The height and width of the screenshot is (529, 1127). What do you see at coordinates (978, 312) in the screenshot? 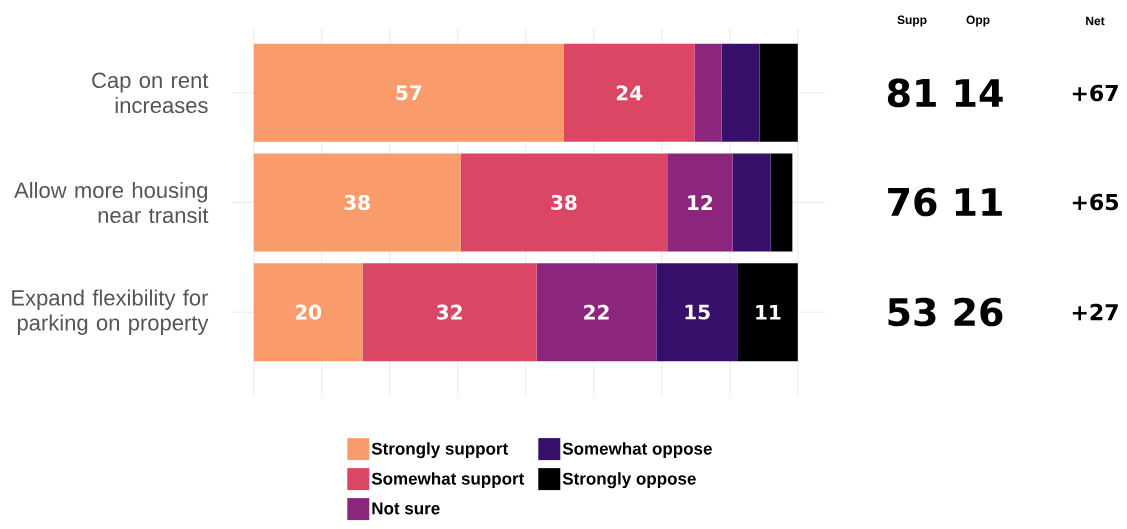
I see `text: 26` at bounding box center [978, 312].